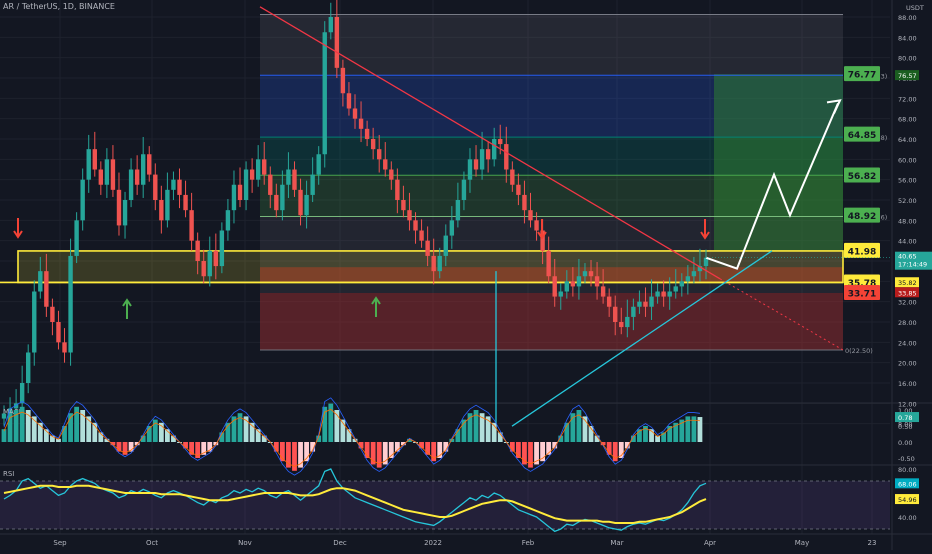 Image resolution: width=932 pixels, height=554 pixels. What do you see at coordinates (433, 543) in the screenshot?
I see `time-tick-4: 2022` at bounding box center [433, 543].